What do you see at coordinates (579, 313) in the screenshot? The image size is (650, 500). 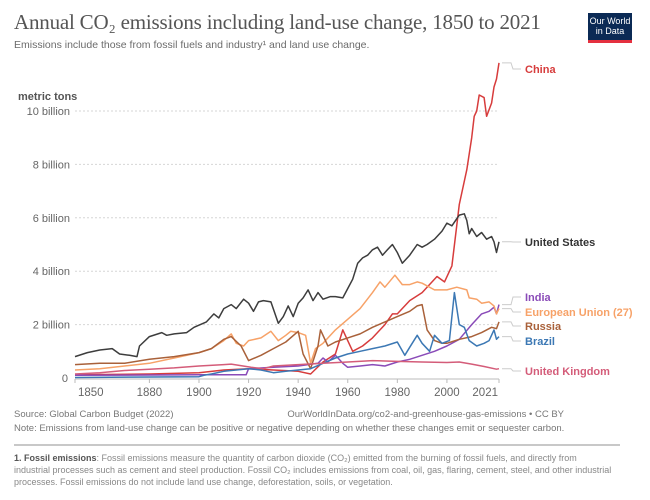 I see `series-label-european-union-27: European Union (27)` at bounding box center [579, 313].